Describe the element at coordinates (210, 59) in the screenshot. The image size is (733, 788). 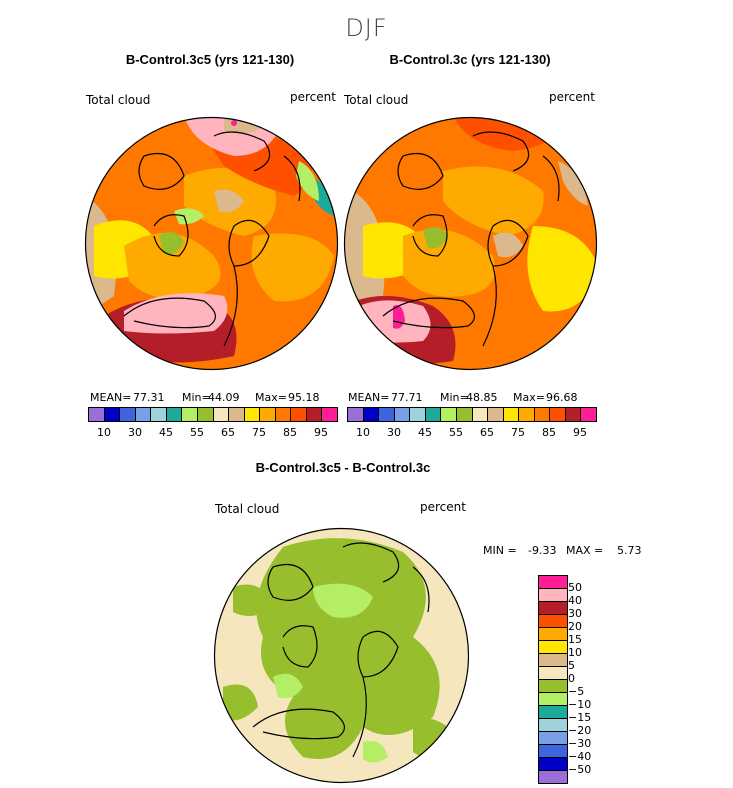
I see `panel-1-title: B-Control.3c5 (yrs 121-130)` at that location.